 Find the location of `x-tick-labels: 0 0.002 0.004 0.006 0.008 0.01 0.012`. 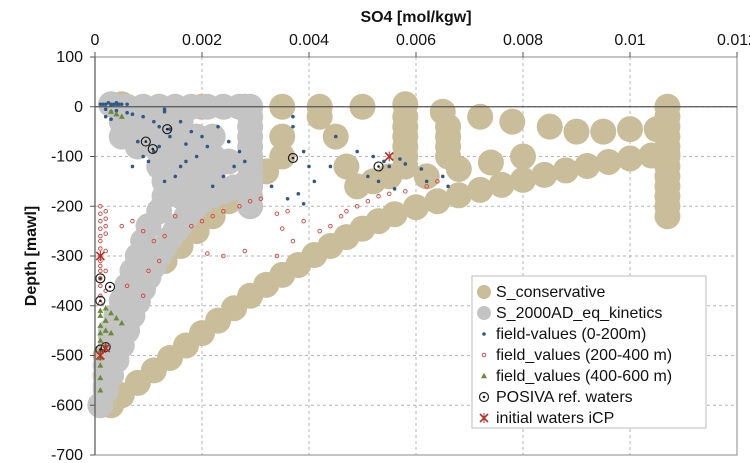

x-tick-labels: 0 0.002 0.004 0.006 0.008 0.01 0.012 is located at coordinates (420, 44).